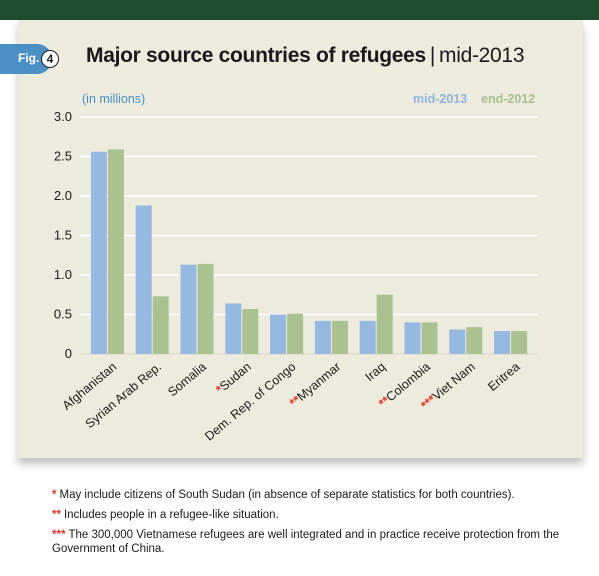  Describe the element at coordinates (29, 58) in the screenshot. I see `figure-label: Fig.` at that location.